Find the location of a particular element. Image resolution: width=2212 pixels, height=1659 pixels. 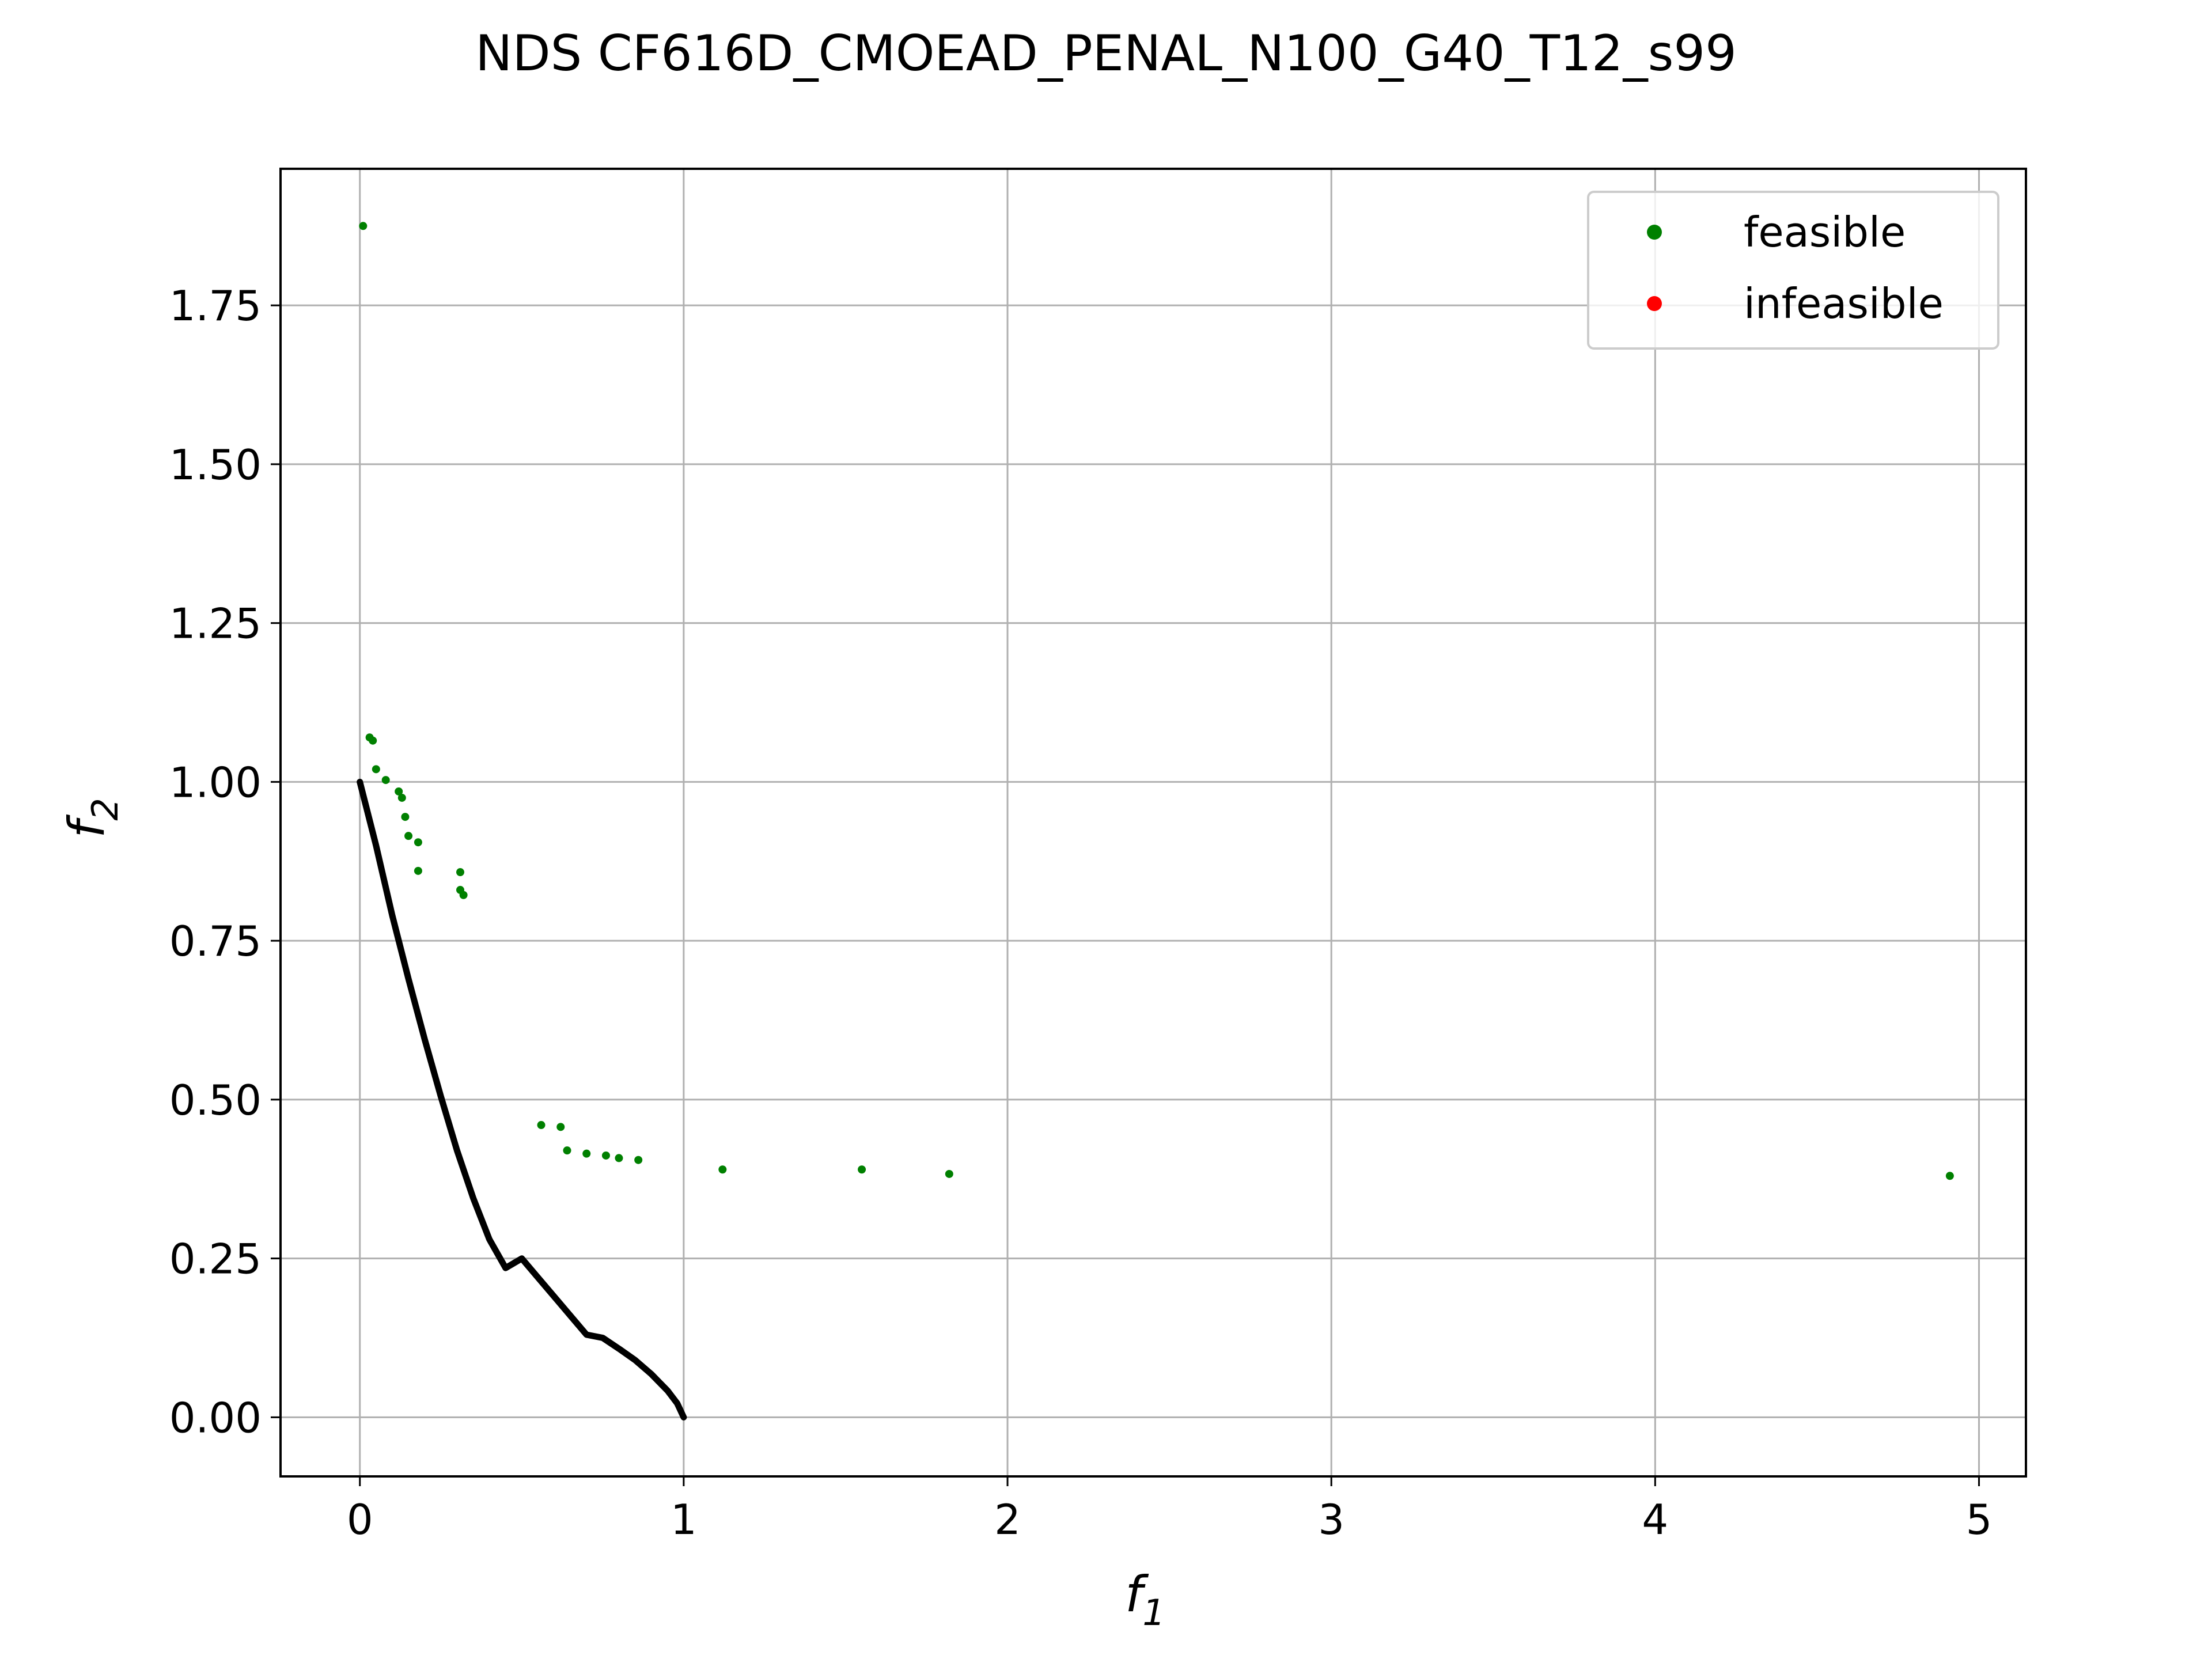

pareto-front-line is located at coordinates (522, 1099).